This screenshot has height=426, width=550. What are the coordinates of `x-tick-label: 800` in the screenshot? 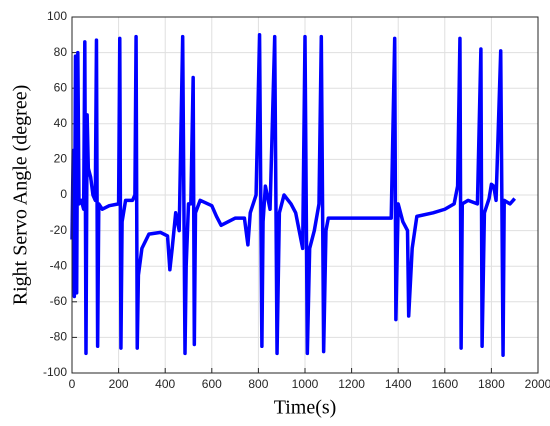 It's located at (258, 384).